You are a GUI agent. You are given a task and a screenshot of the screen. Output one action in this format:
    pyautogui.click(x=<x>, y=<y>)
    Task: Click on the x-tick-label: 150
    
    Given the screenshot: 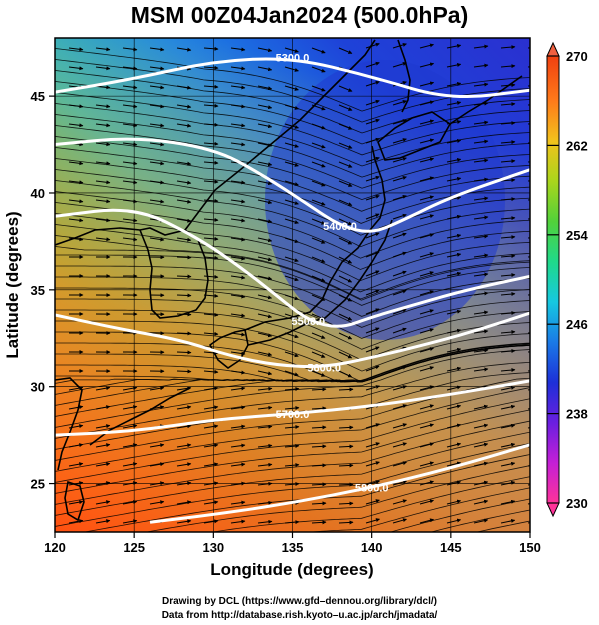 What is the action you would take?
    pyautogui.click(x=530, y=547)
    